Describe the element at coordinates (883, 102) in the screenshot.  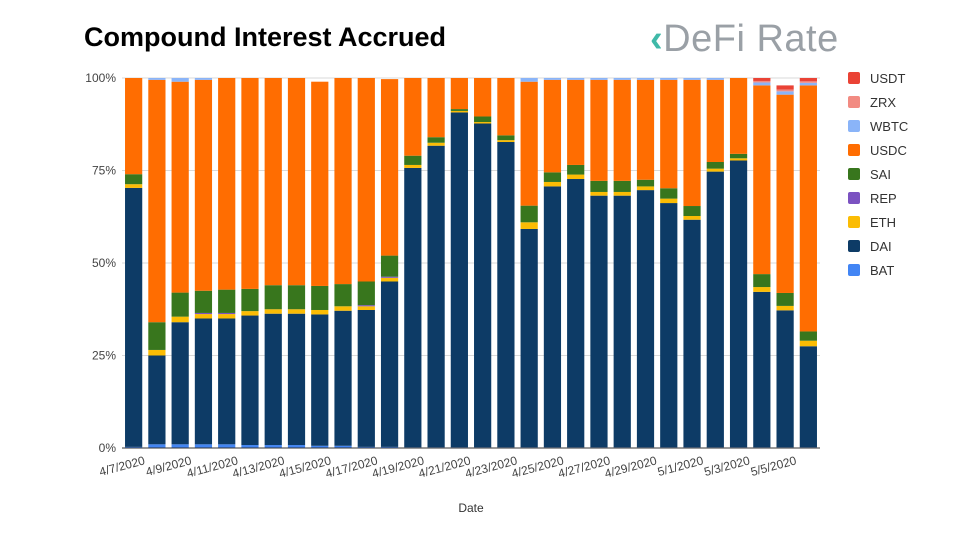
I see `legend-label: ZRX` at that location.